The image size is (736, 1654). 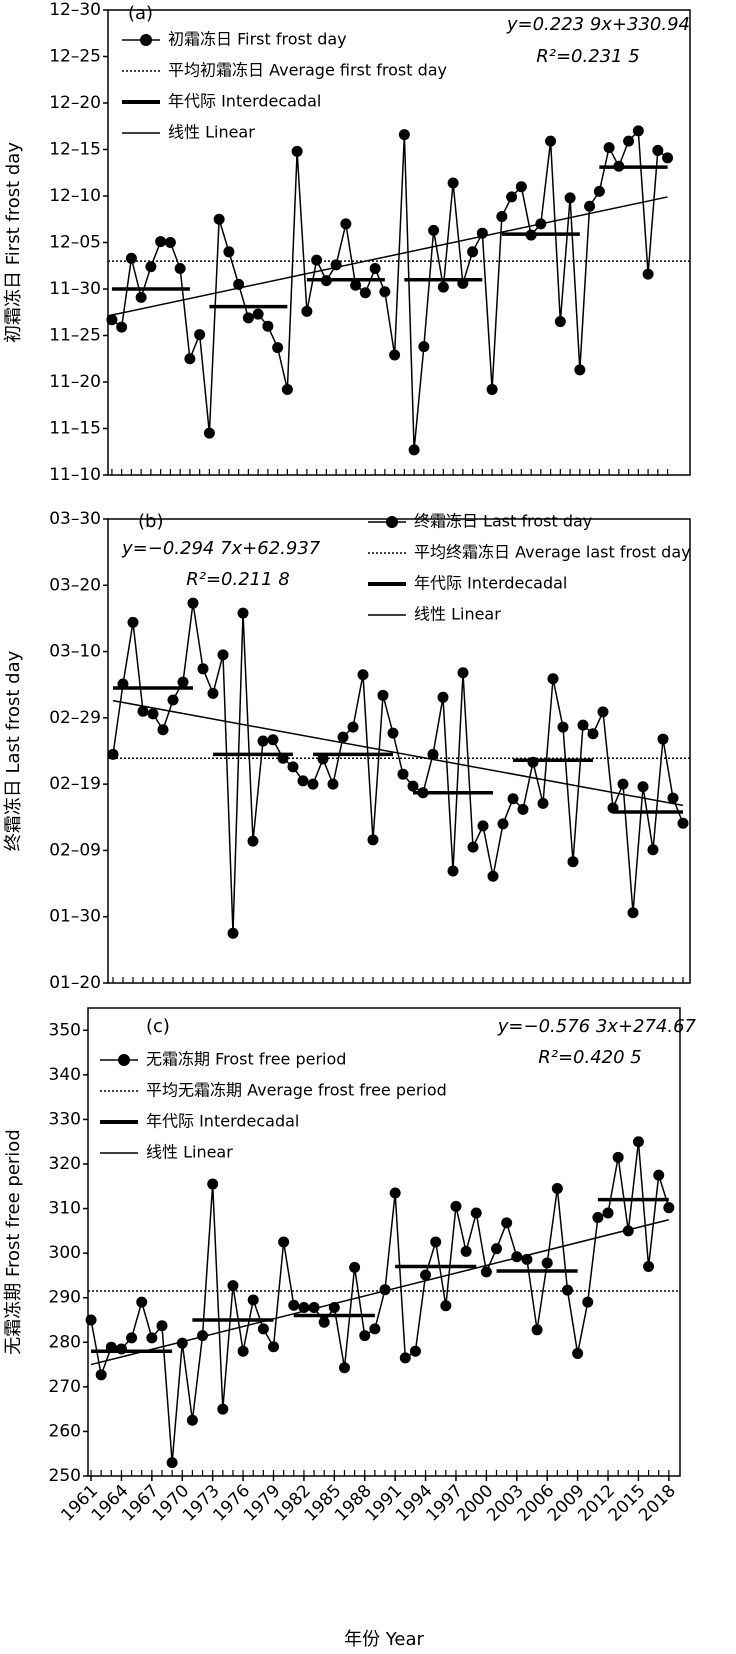 What do you see at coordinates (238, 579) in the screenshot?
I see `r-squared: R²=0.211 8` at bounding box center [238, 579].